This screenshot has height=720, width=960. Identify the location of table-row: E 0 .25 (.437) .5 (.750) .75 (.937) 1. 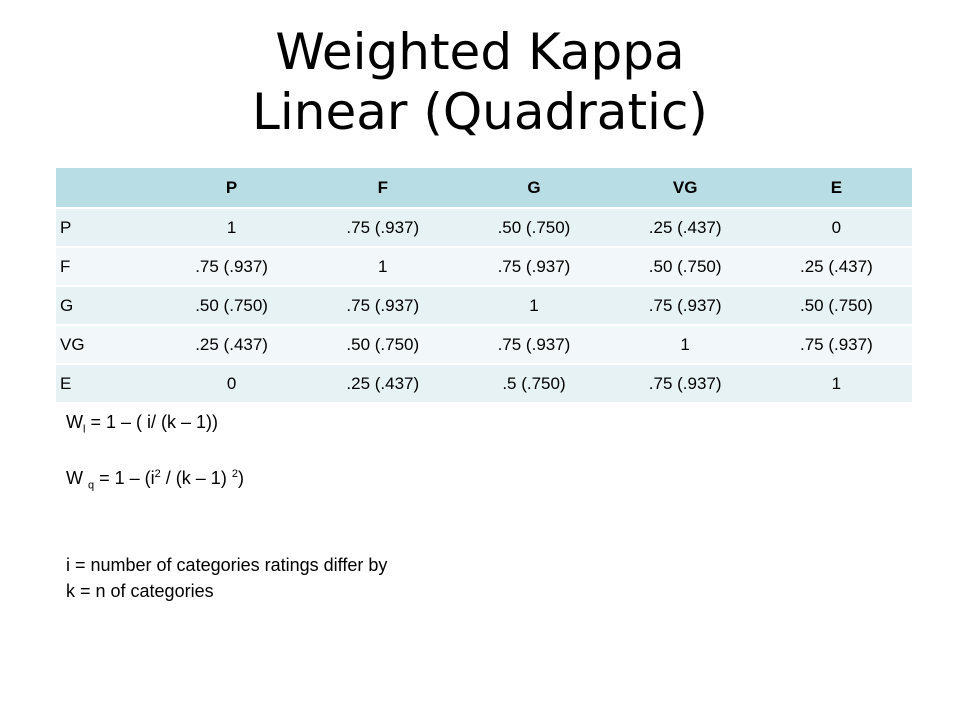
(484, 384).